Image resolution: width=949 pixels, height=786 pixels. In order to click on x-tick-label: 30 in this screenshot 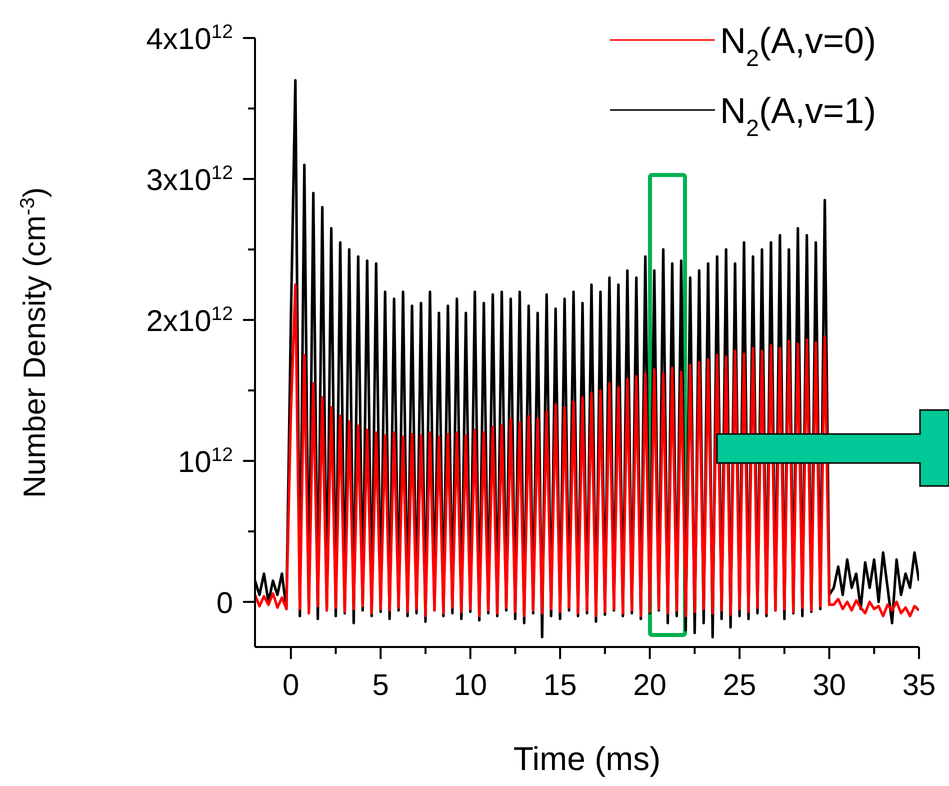, I will do `click(829, 685)`.